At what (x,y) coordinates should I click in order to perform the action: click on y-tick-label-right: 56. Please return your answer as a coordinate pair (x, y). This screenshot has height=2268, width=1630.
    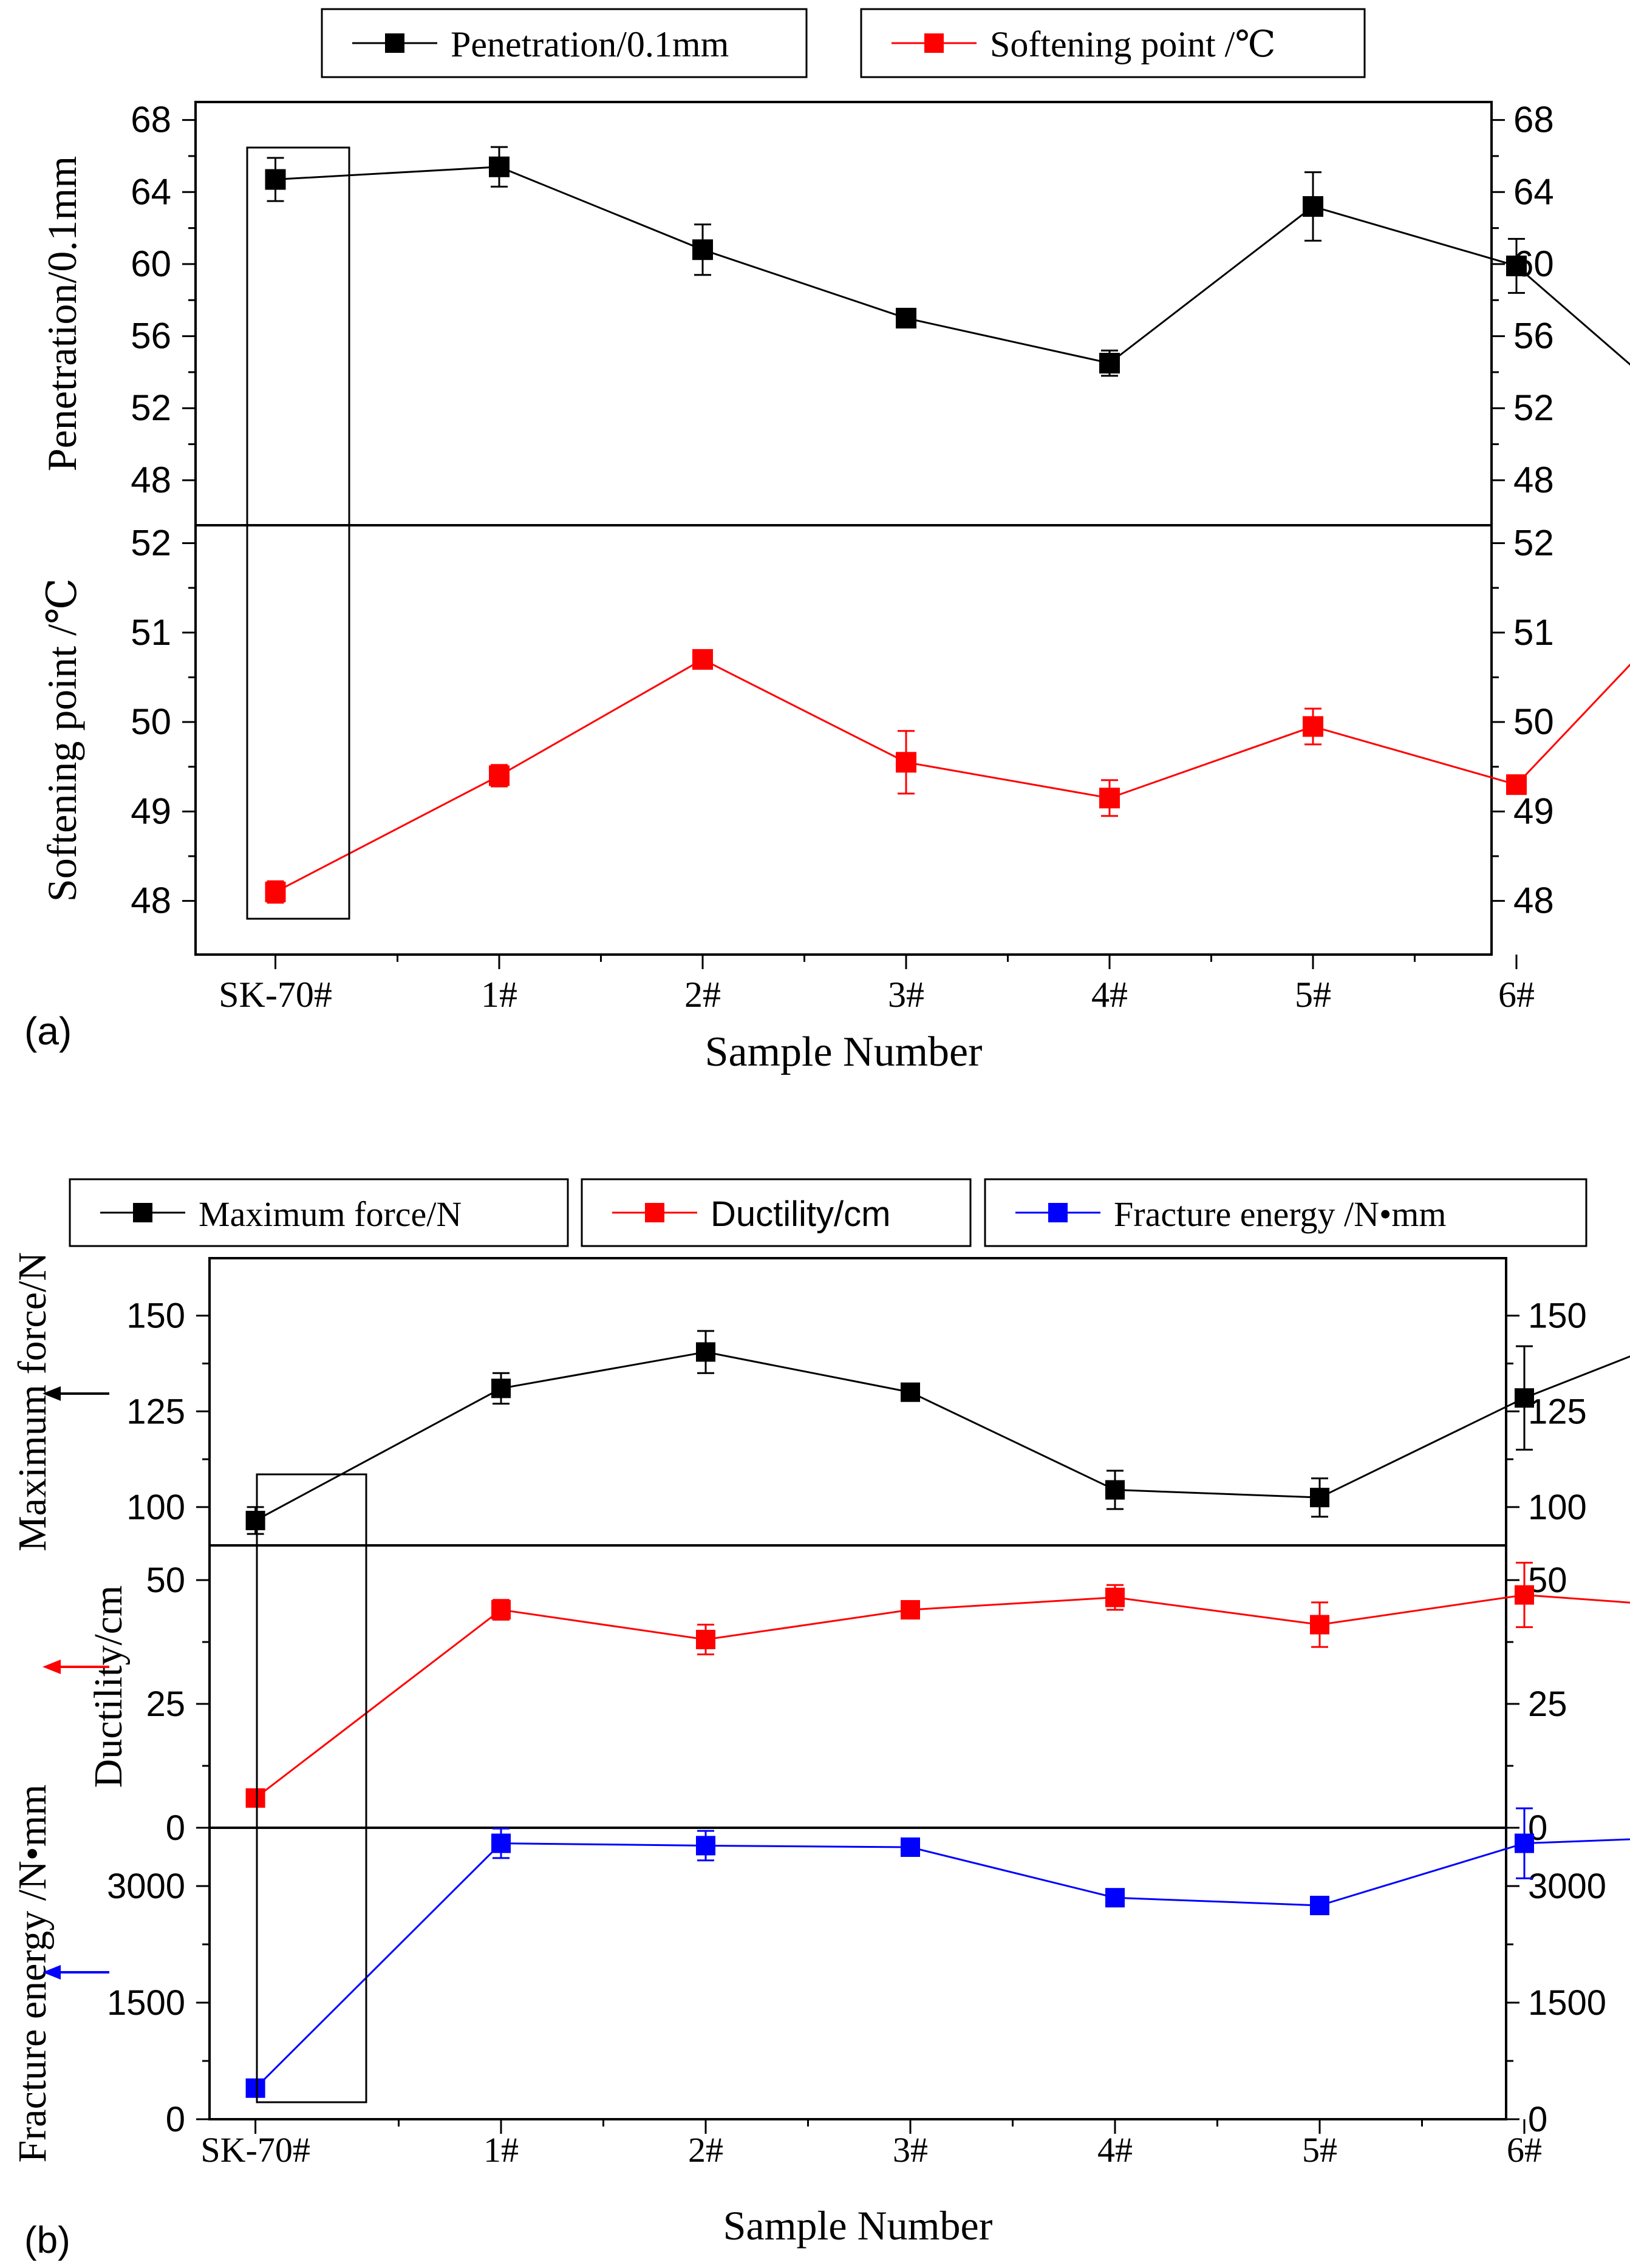
    Looking at the image, I should click on (1534, 336).